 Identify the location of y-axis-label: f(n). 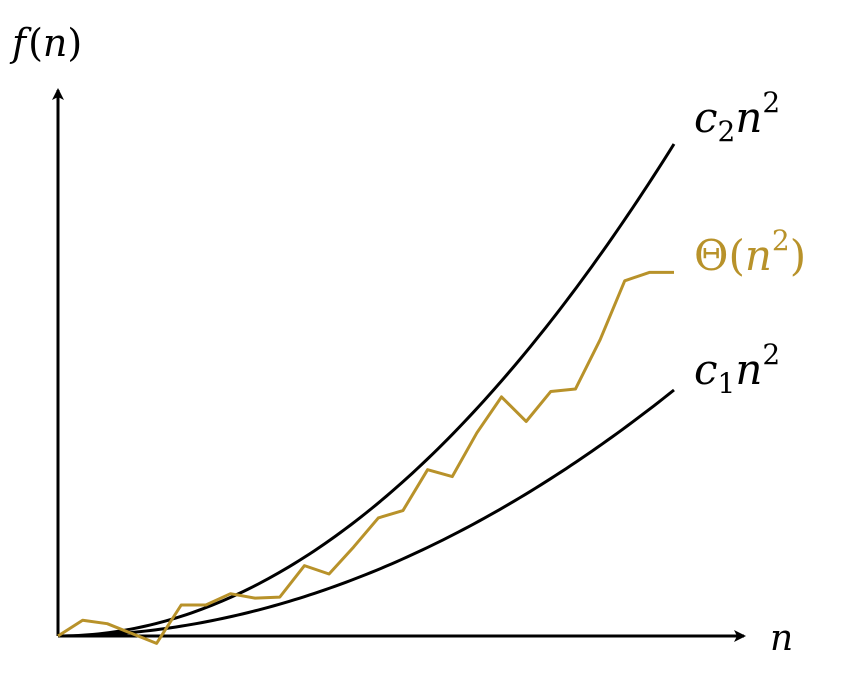
(45, 43).